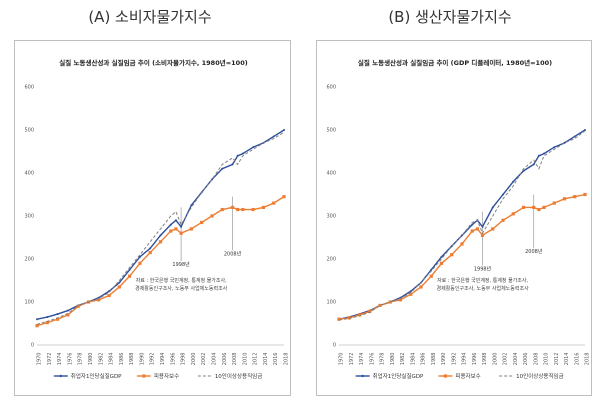 Image resolution: width=600 pixels, height=400 pixels. What do you see at coordinates (29, 174) in the screenshot?
I see `y-tick-label: 400` at bounding box center [29, 174].